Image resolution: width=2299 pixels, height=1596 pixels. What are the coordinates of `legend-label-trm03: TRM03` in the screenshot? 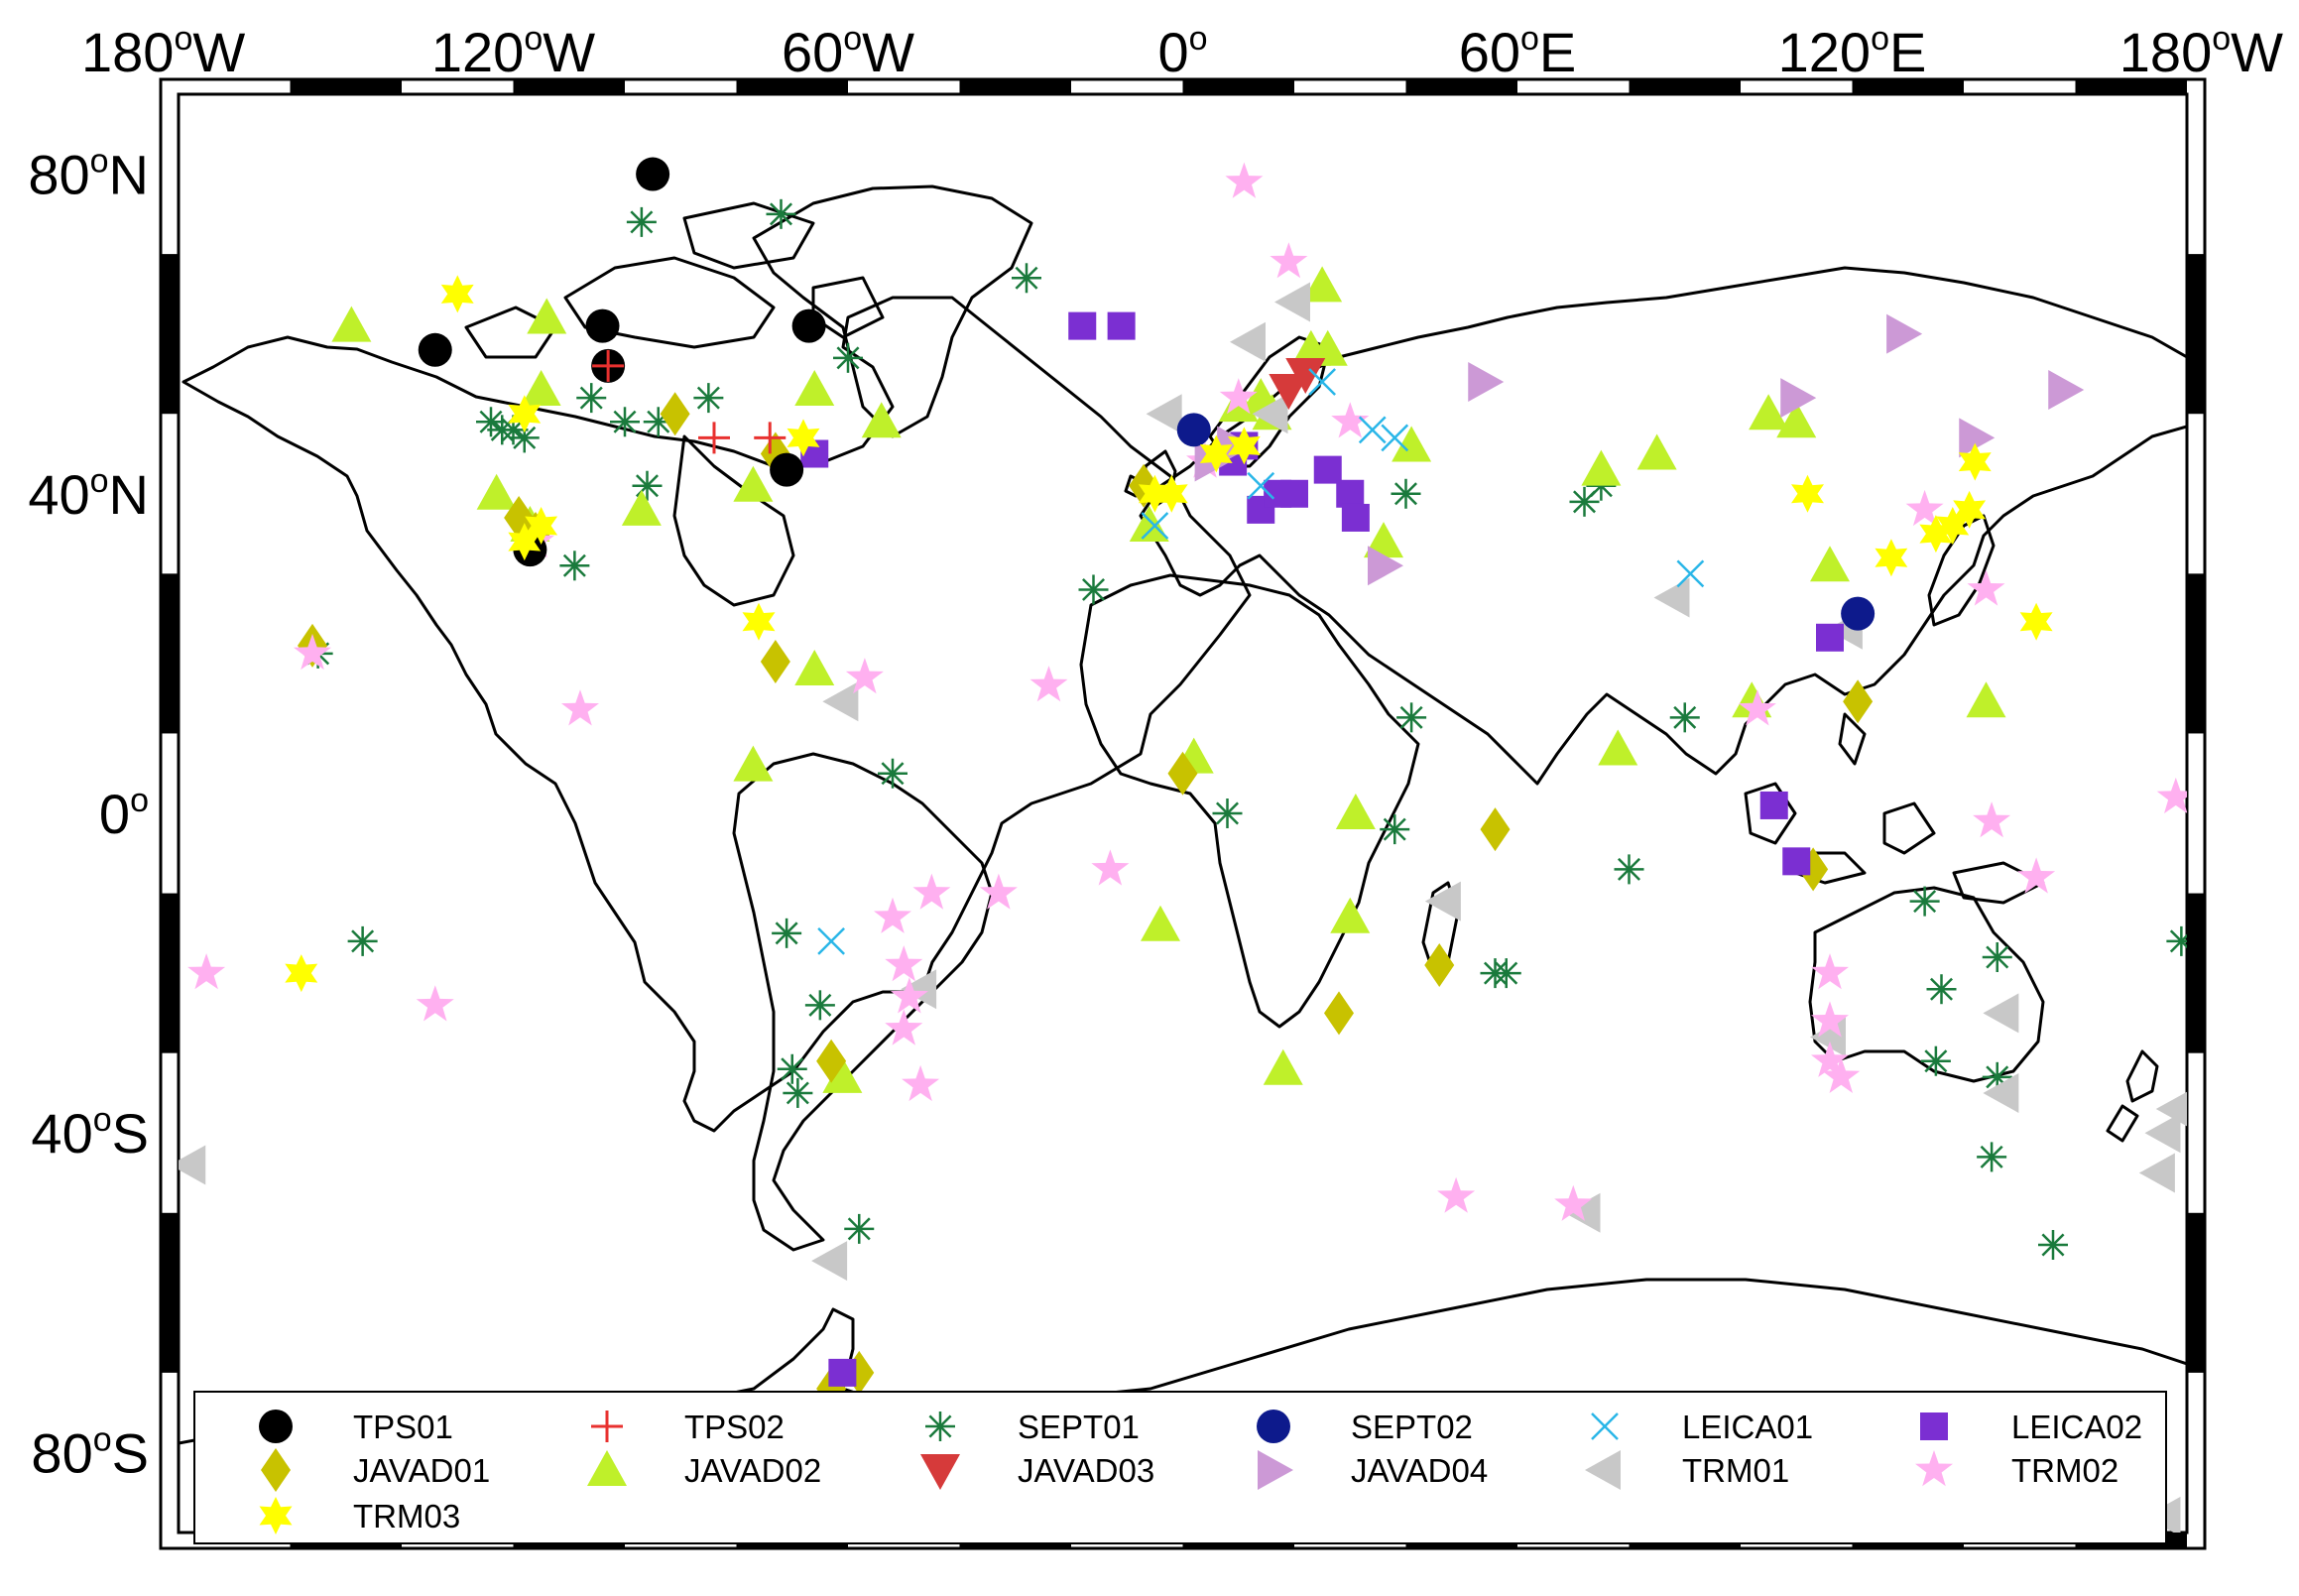 It's located at (406, 1516).